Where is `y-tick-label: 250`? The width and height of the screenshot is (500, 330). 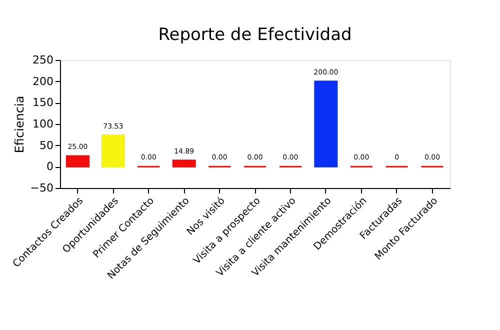
y-tick-label: 250 is located at coordinates (43, 60).